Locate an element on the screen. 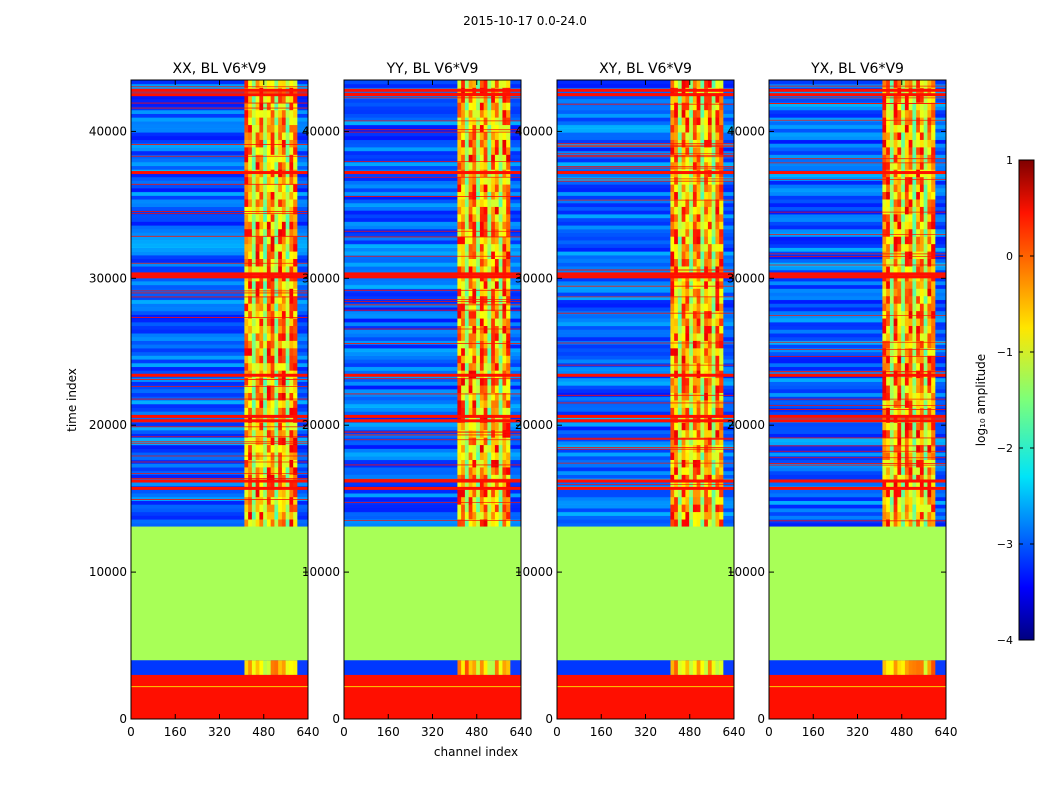  colorbar-tick-label: −2 is located at coordinates (1005, 448).